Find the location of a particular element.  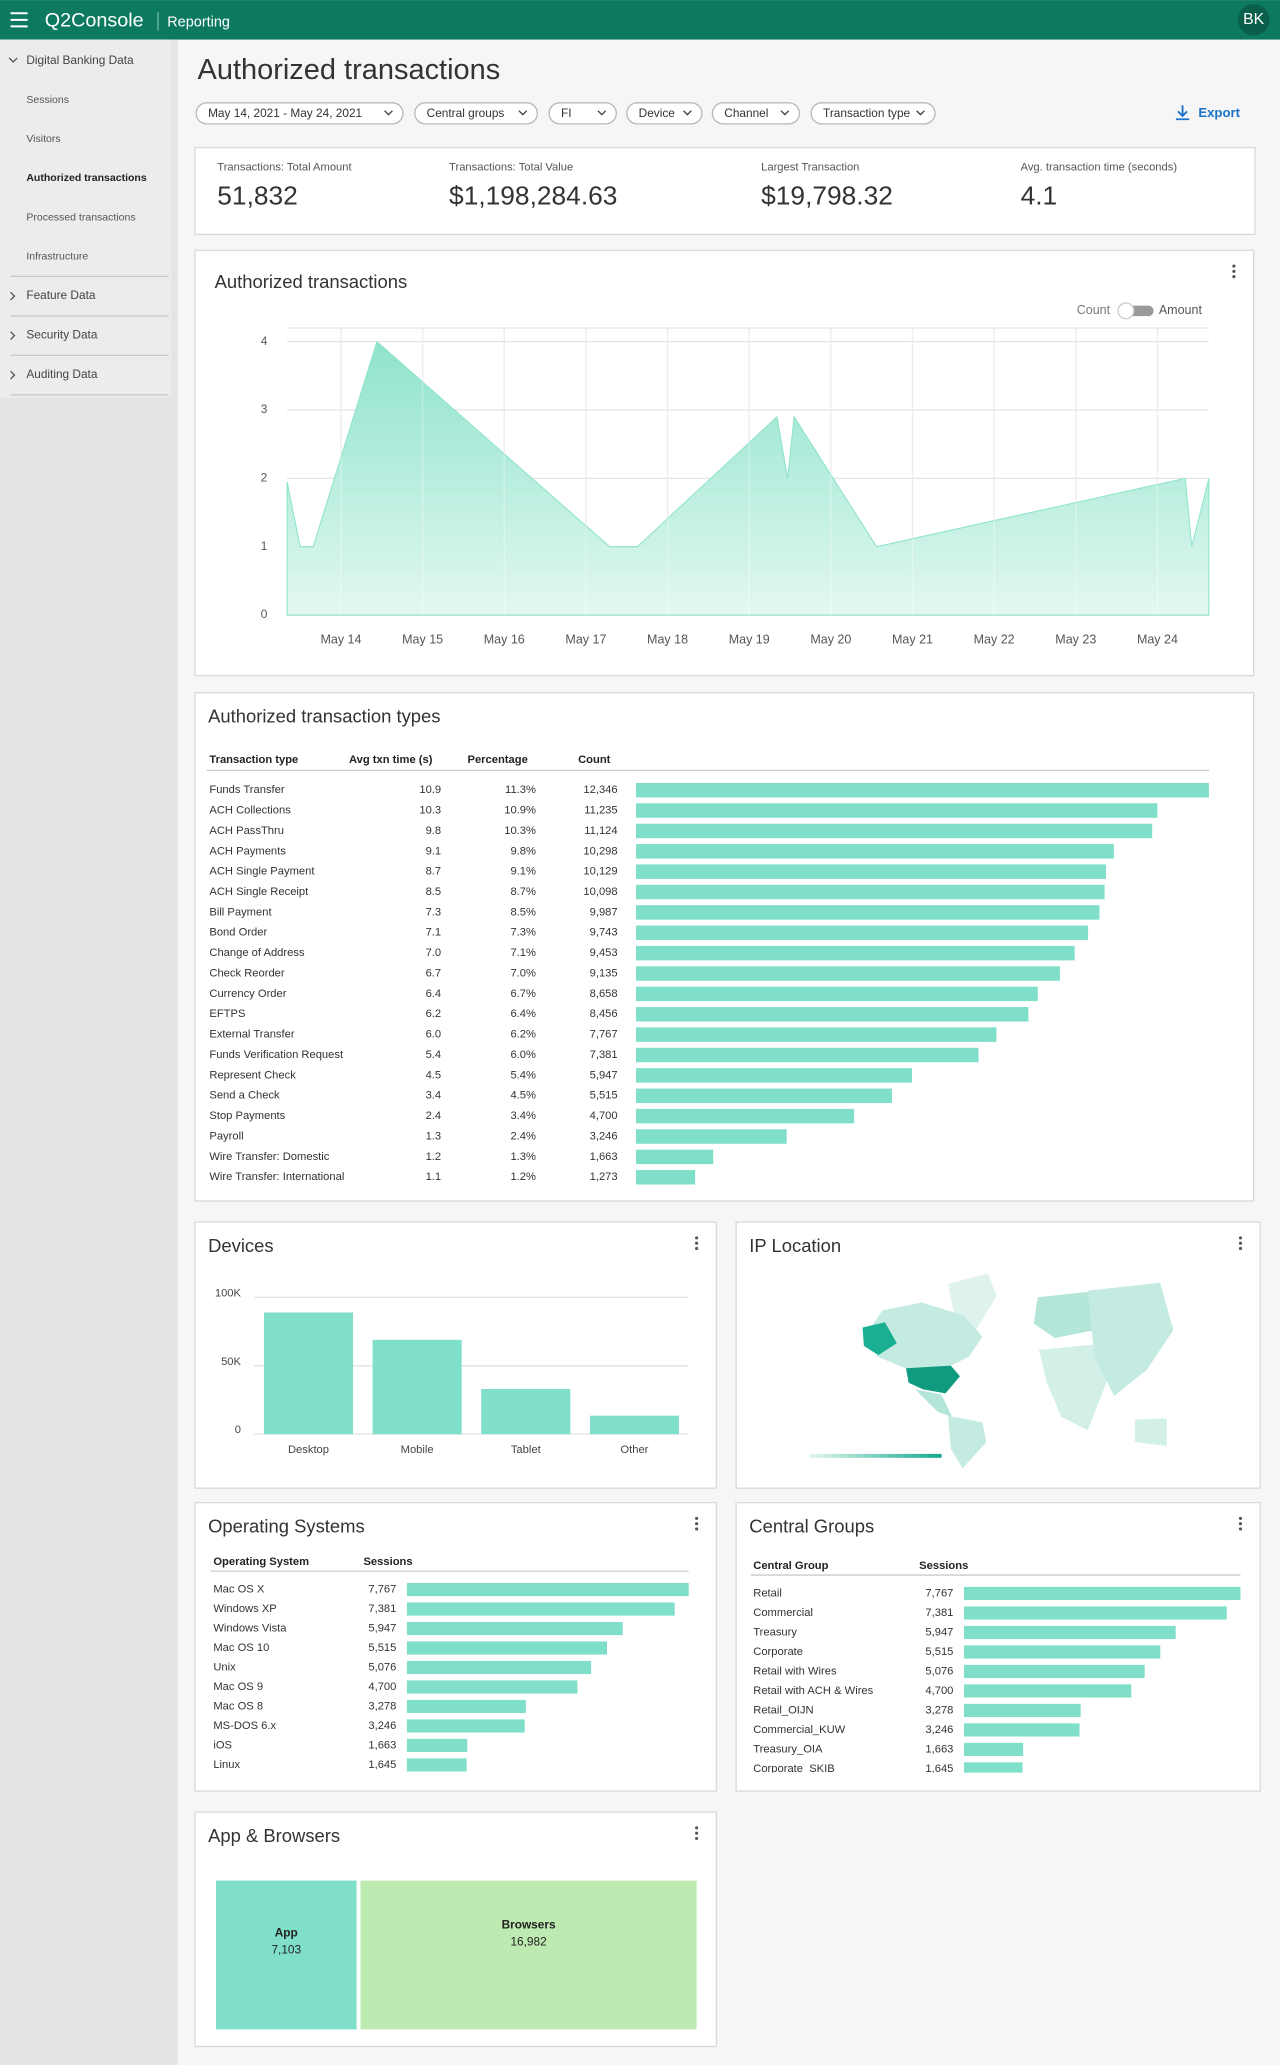

column-header: Avg txn time (s) is located at coordinates (391, 760).